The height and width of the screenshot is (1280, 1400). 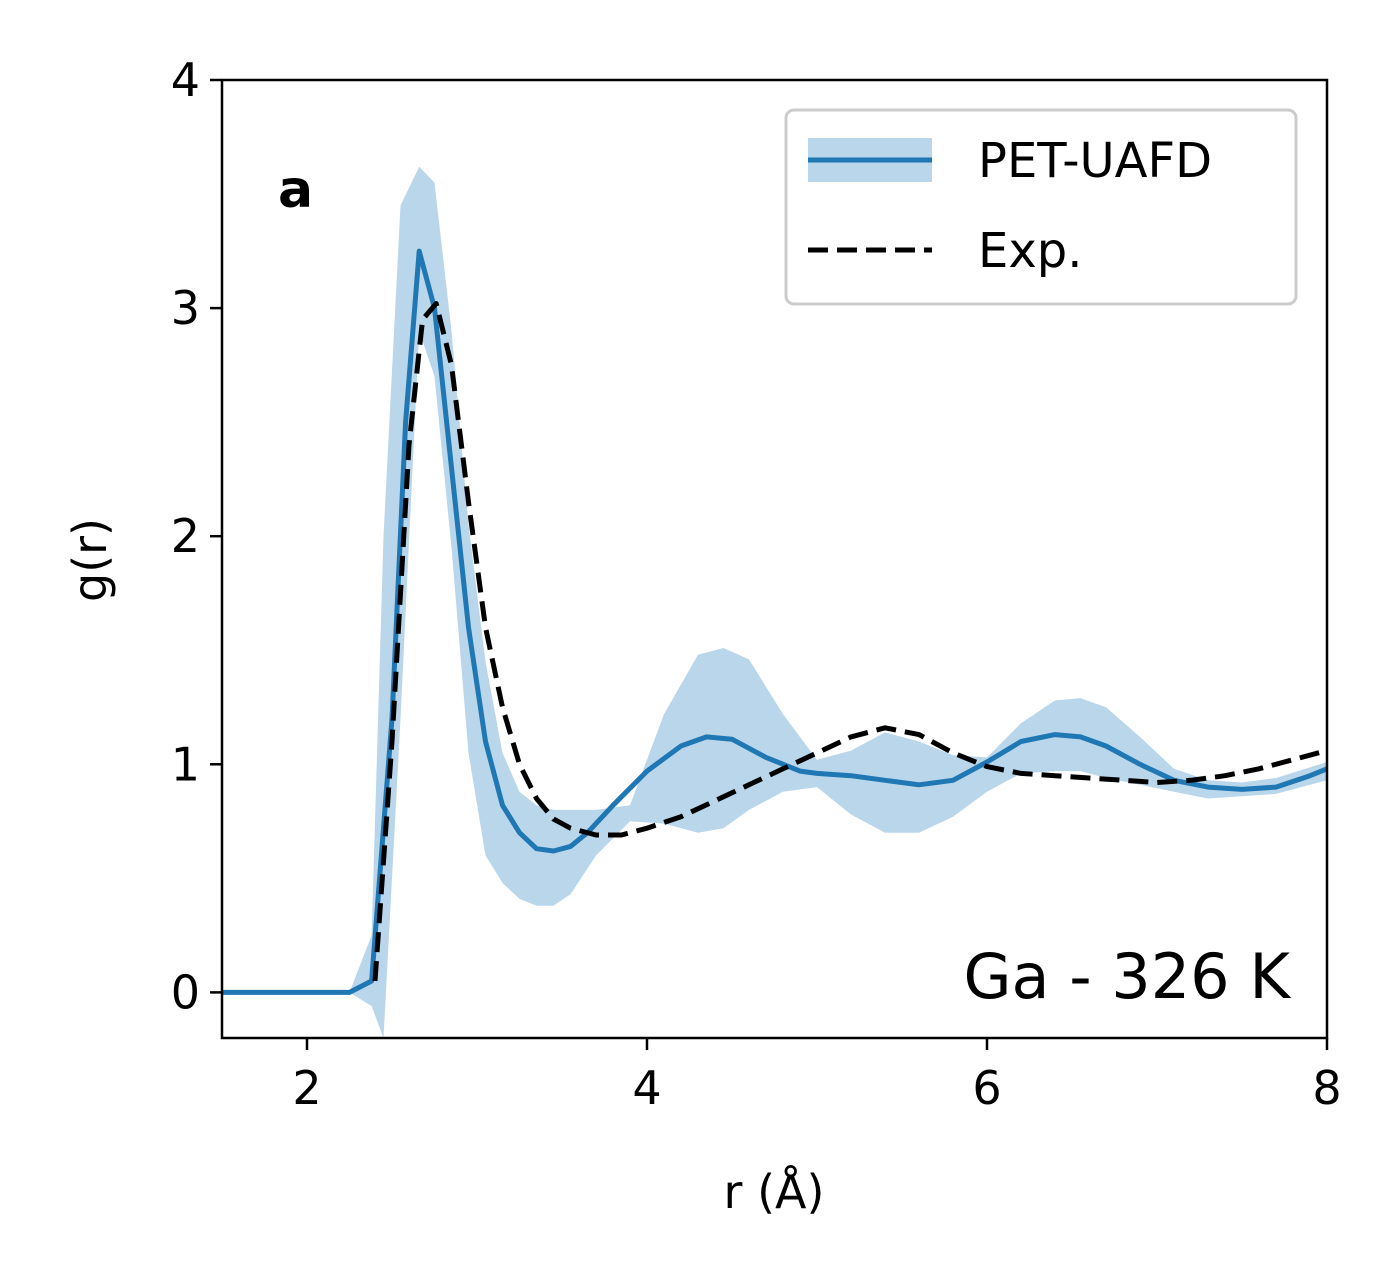 I want to click on y-tick-label: 4, so click(x=185, y=80).